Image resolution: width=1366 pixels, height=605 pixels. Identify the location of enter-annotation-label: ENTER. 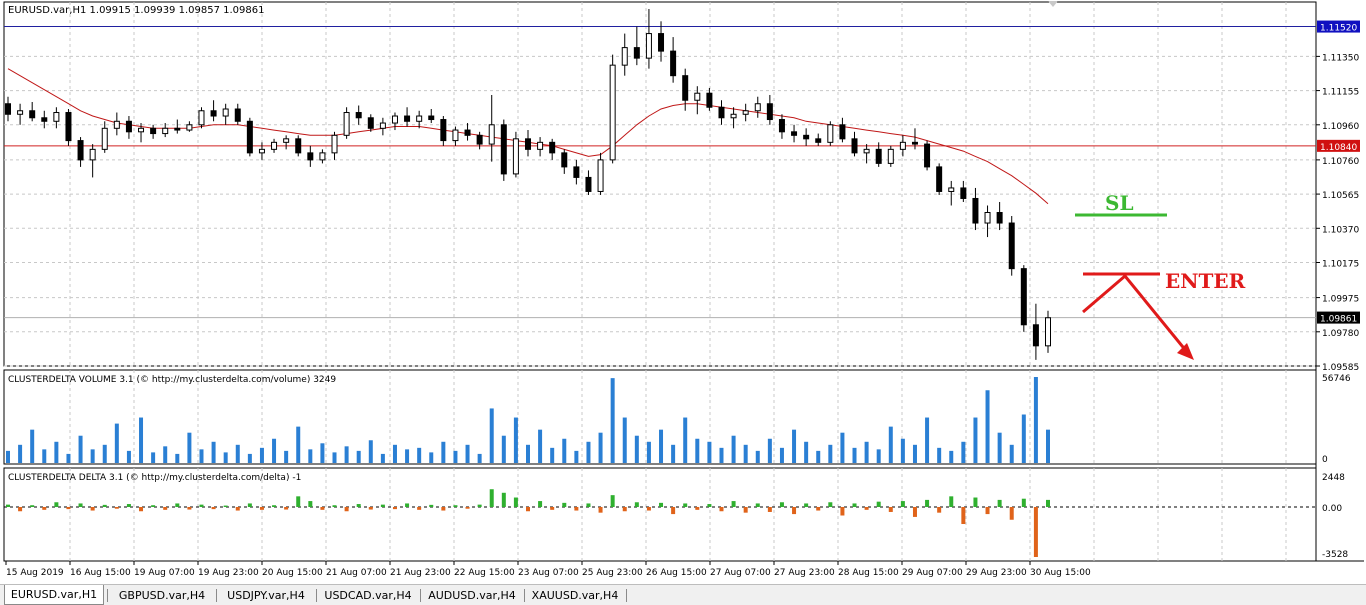
(1205, 281).